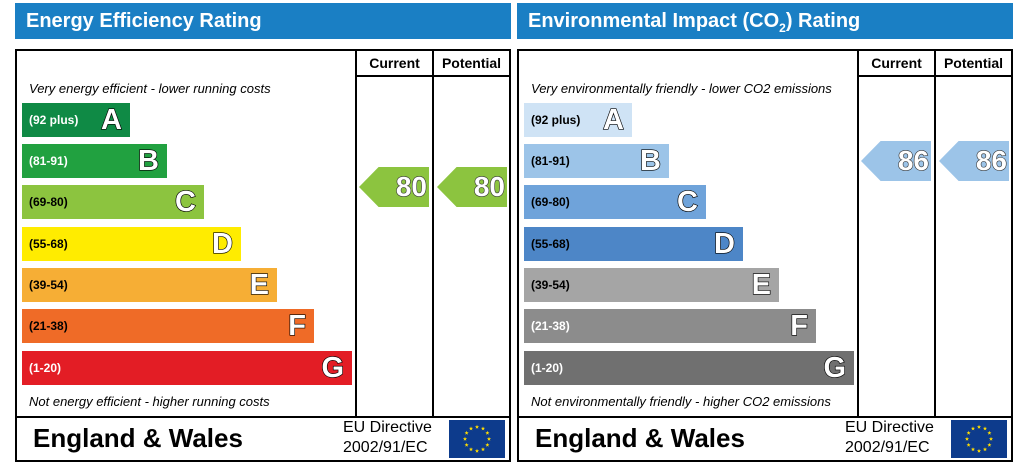 This screenshot has width=1024, height=465. I want to click on band-range: (92 plus), so click(54, 120).